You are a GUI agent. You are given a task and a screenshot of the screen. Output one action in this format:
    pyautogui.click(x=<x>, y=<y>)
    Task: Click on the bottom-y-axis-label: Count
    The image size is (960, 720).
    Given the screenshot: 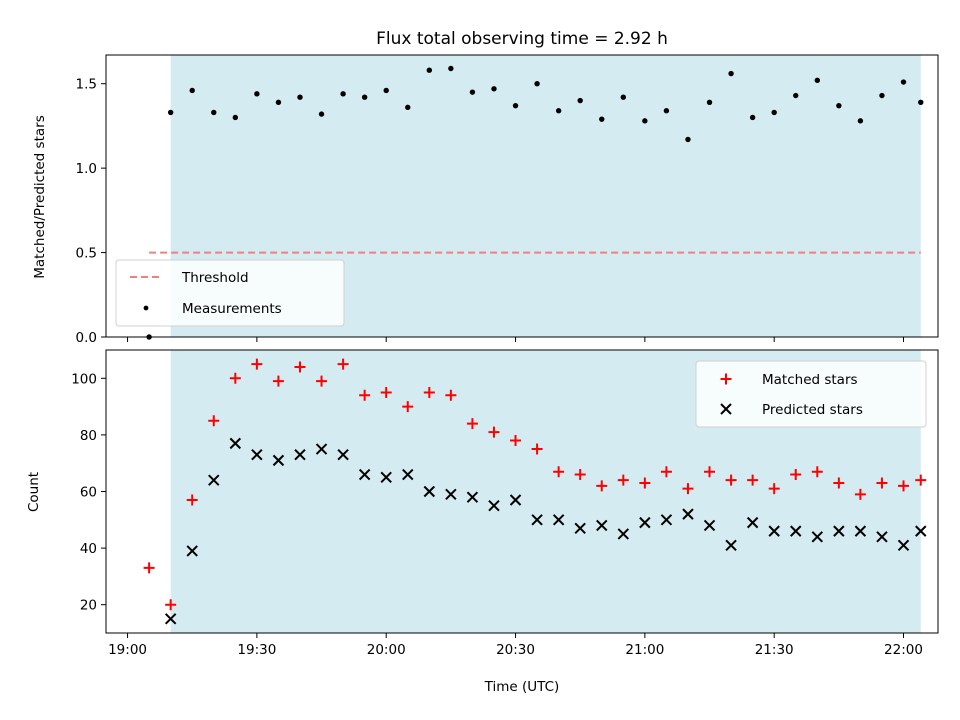 What is the action you would take?
    pyautogui.click(x=34, y=492)
    